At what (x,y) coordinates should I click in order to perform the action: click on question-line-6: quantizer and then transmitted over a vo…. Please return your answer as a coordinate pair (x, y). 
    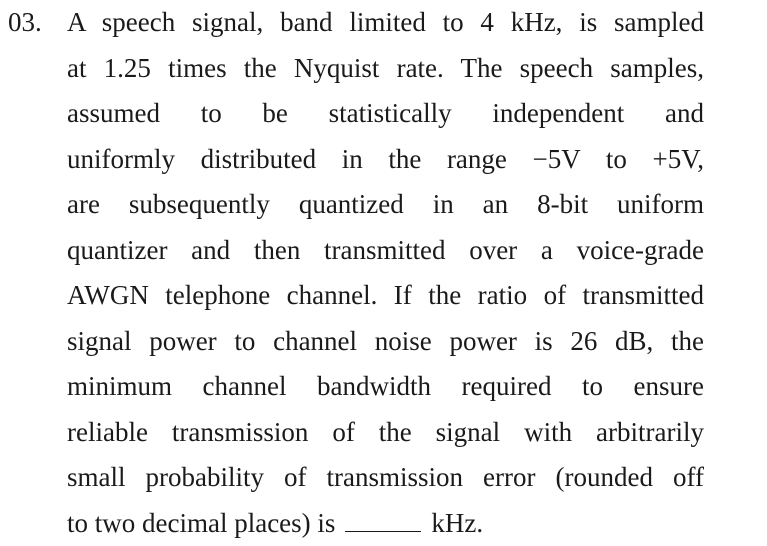
    Looking at the image, I should click on (385, 251).